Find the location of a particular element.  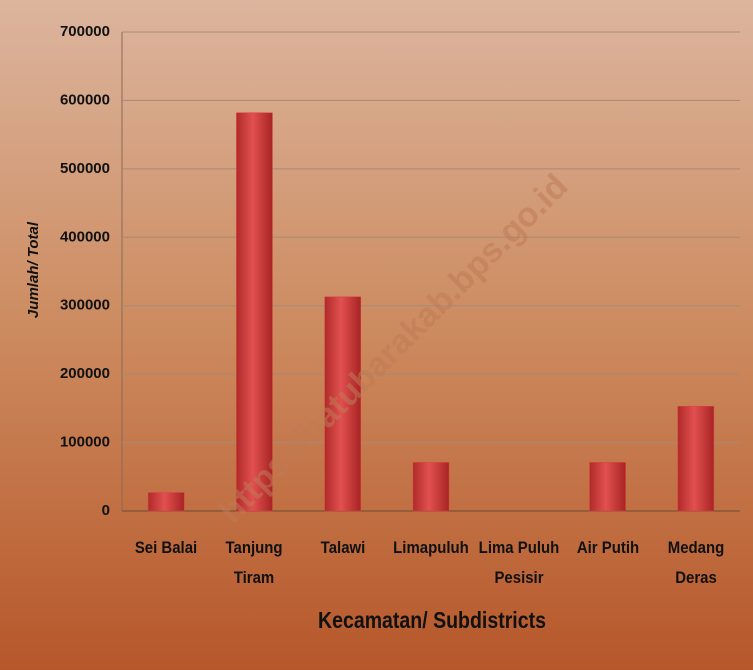

y-axis-title: Jumlah/ Total is located at coordinates (33, 269).